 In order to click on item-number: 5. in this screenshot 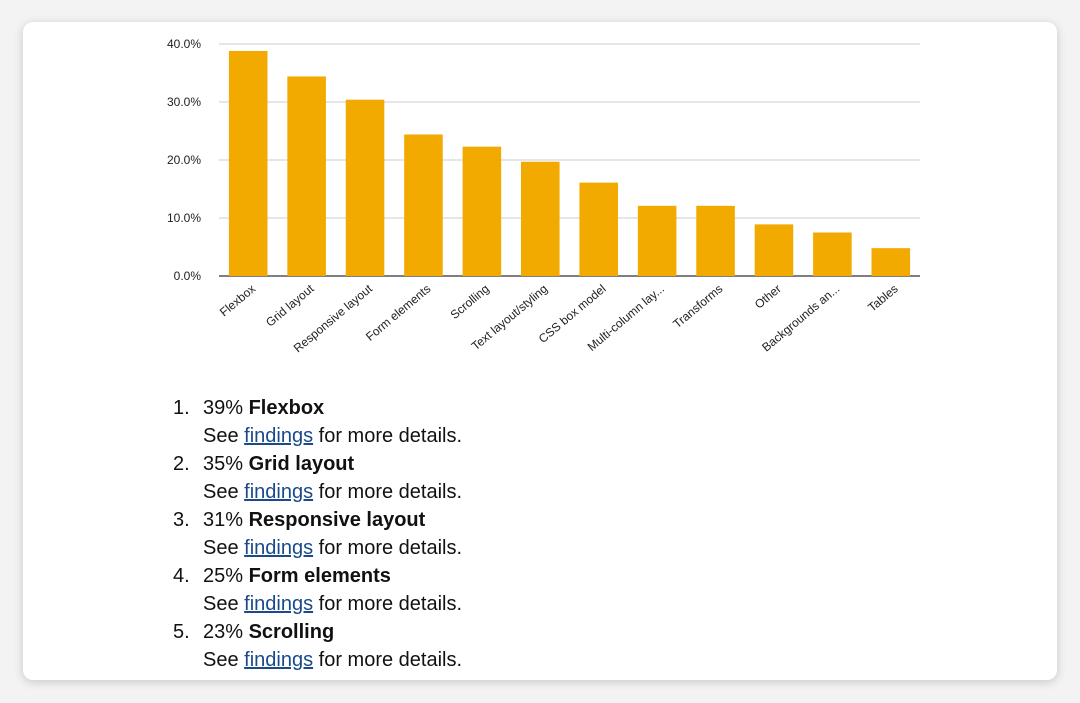, I will do `click(181, 632)`.